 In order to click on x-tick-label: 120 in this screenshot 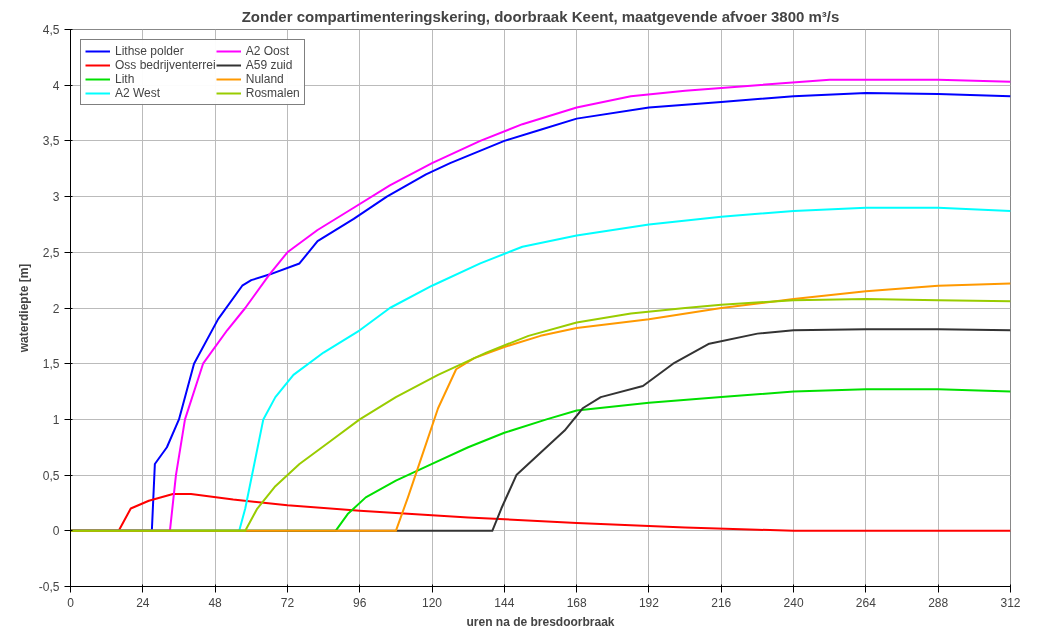, I will do `click(432, 602)`.